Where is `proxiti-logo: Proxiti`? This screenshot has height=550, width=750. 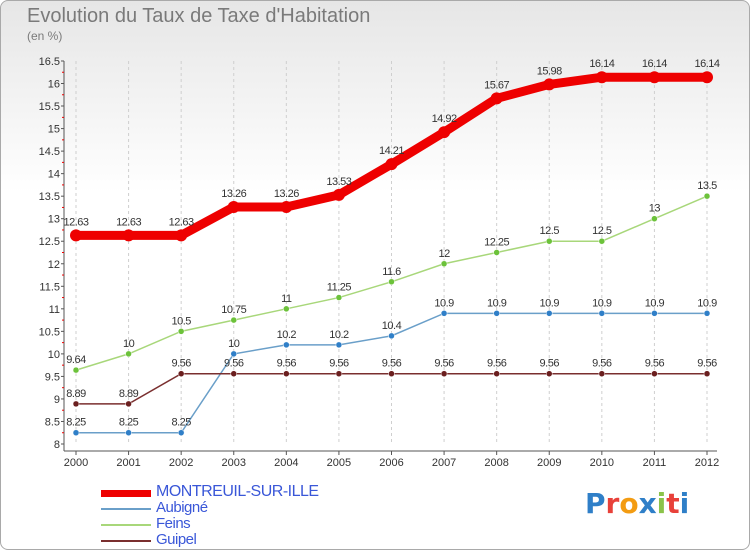 proxiti-logo: Proxiti is located at coordinates (637, 503).